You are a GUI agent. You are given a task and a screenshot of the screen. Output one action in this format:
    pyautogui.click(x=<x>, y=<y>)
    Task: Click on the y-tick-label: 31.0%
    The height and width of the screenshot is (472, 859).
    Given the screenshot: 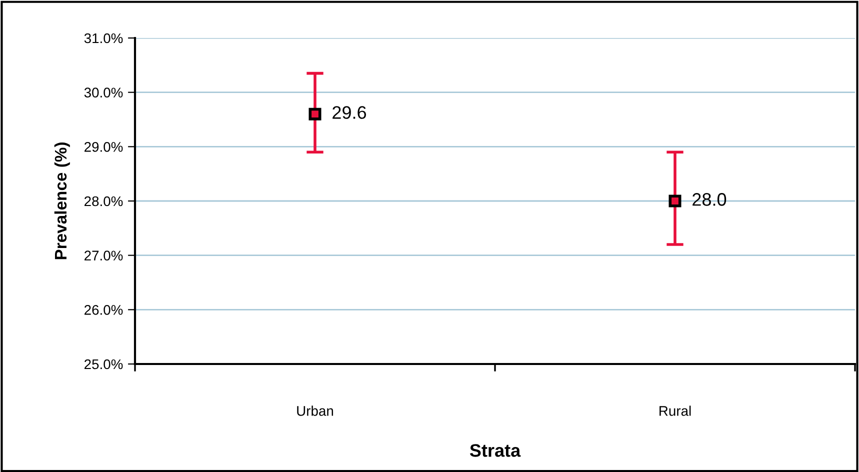 What is the action you would take?
    pyautogui.click(x=103, y=38)
    